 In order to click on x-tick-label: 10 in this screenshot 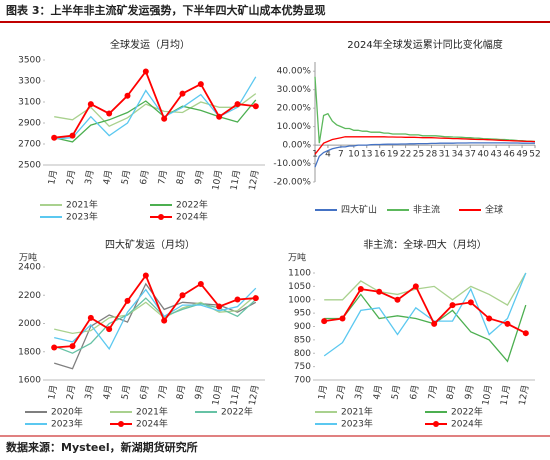, I will do `click(354, 155)`.